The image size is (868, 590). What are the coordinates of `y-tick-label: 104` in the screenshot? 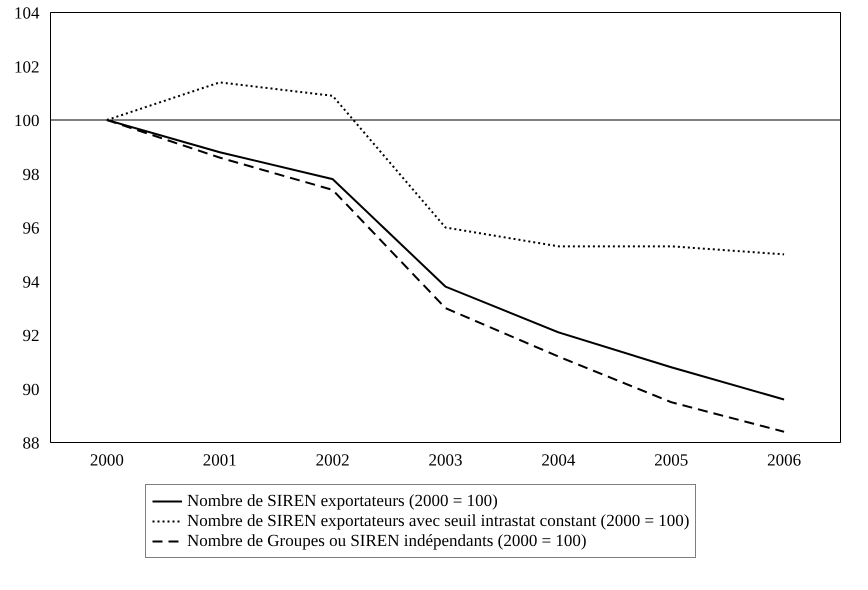 It's located at (27, 13).